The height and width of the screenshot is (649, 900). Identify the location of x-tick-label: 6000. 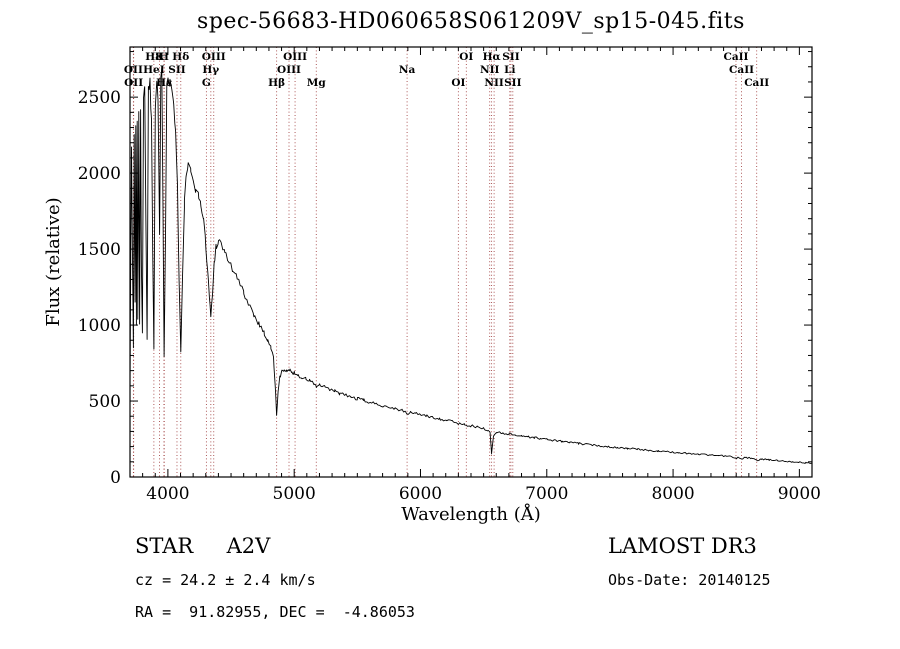
(420, 494).